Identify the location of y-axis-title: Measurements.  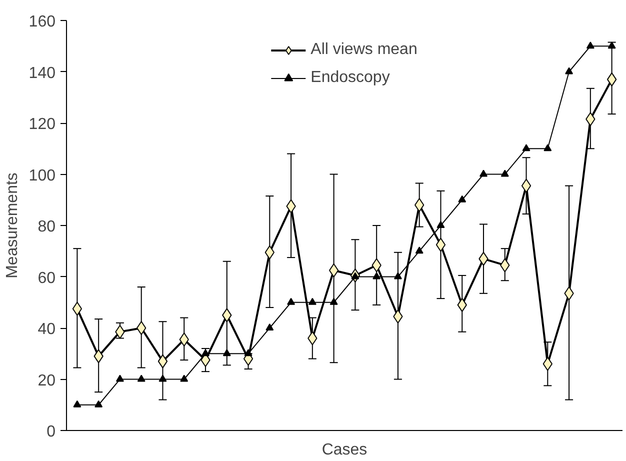
(12, 225).